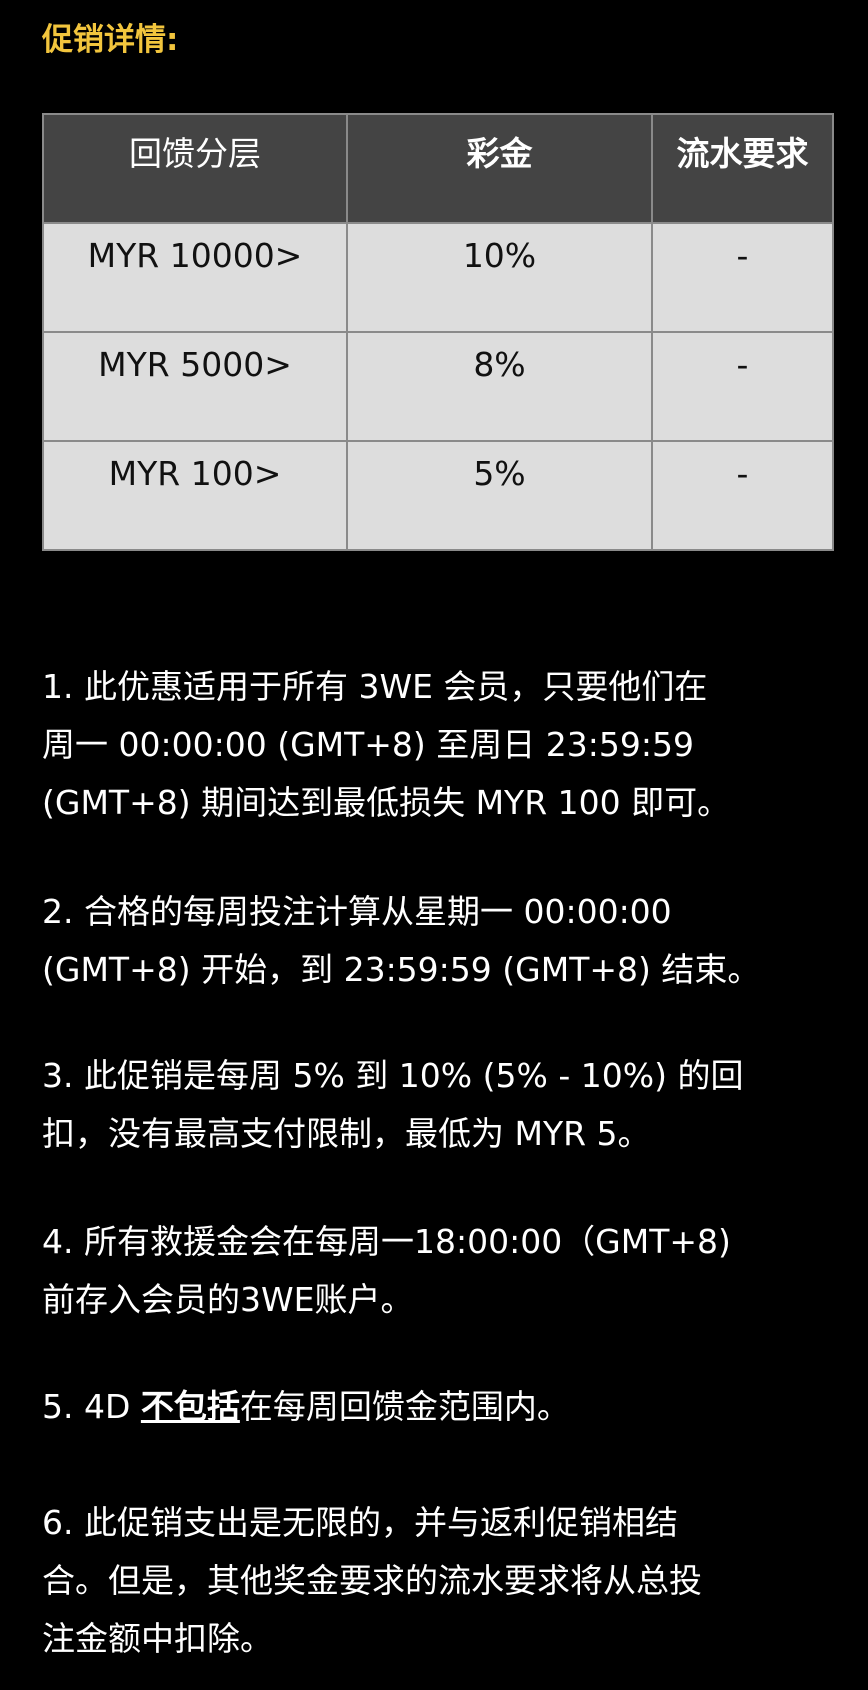 This screenshot has width=868, height=1690. Describe the element at coordinates (195, 277) in the screenshot. I see `cell-tier: MYR 10000>` at that location.